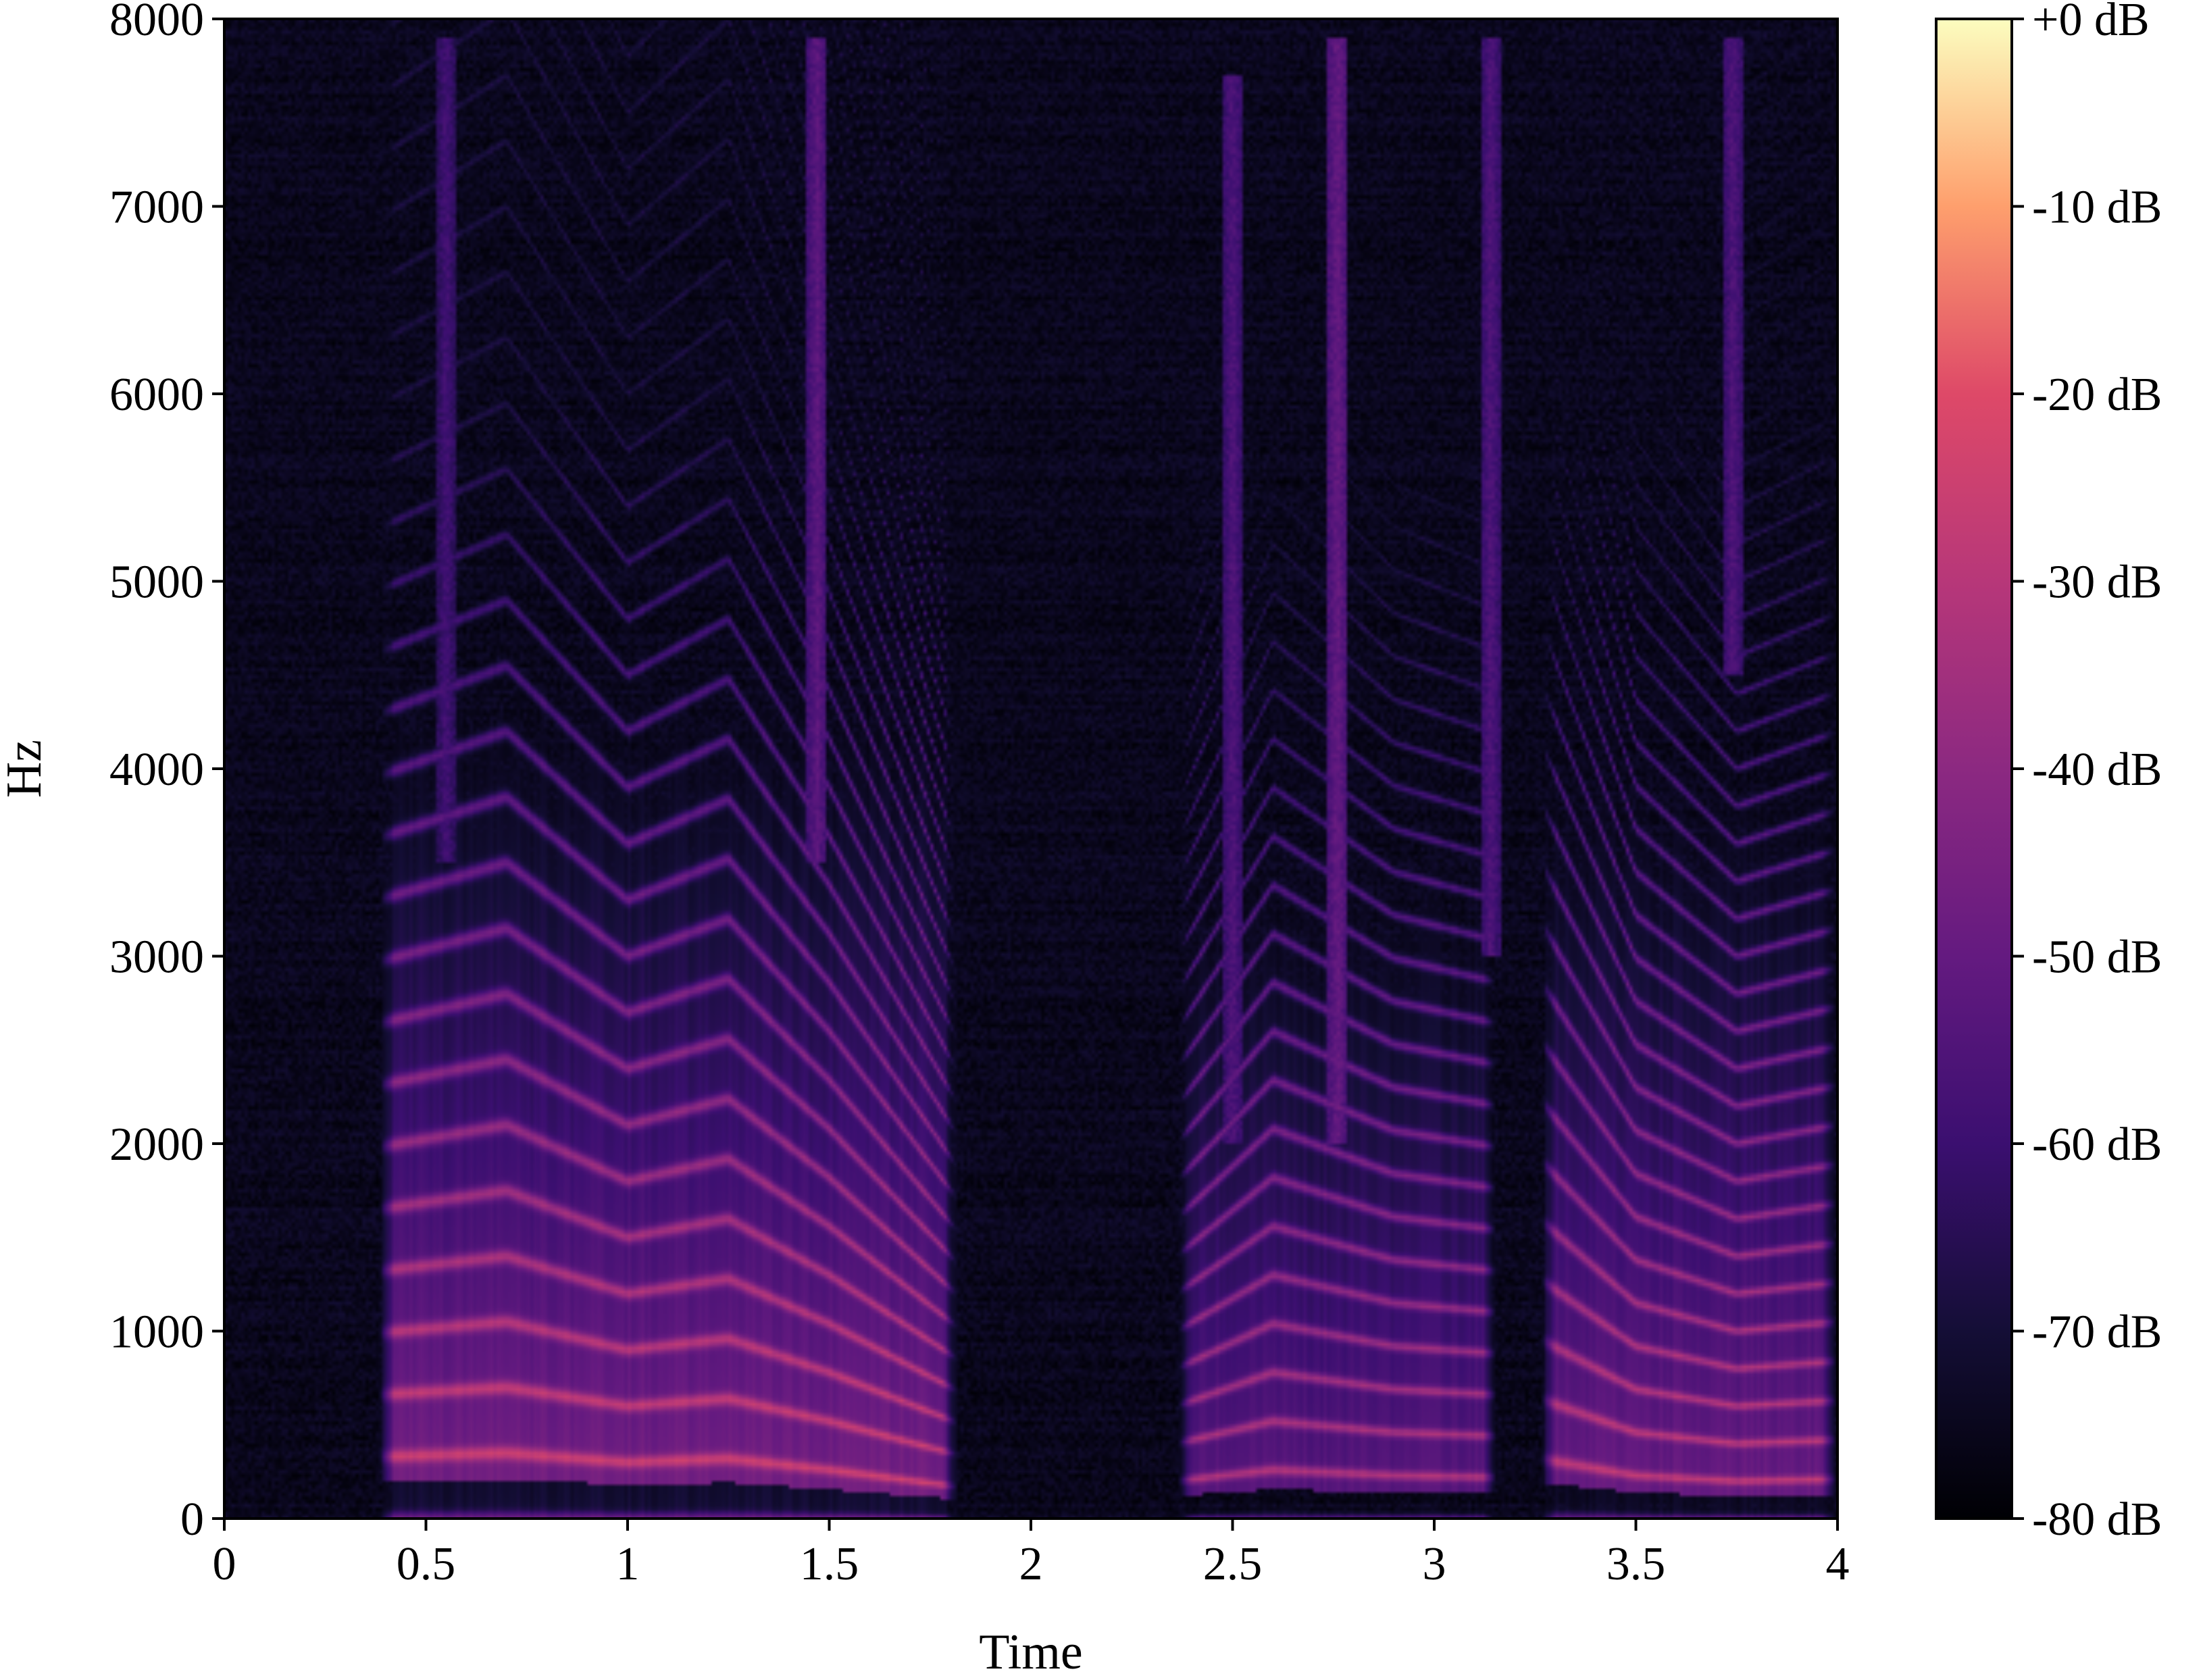  What do you see at coordinates (2097, 1145) in the screenshot?
I see `colorbar-tick-label: -60 dB` at bounding box center [2097, 1145].